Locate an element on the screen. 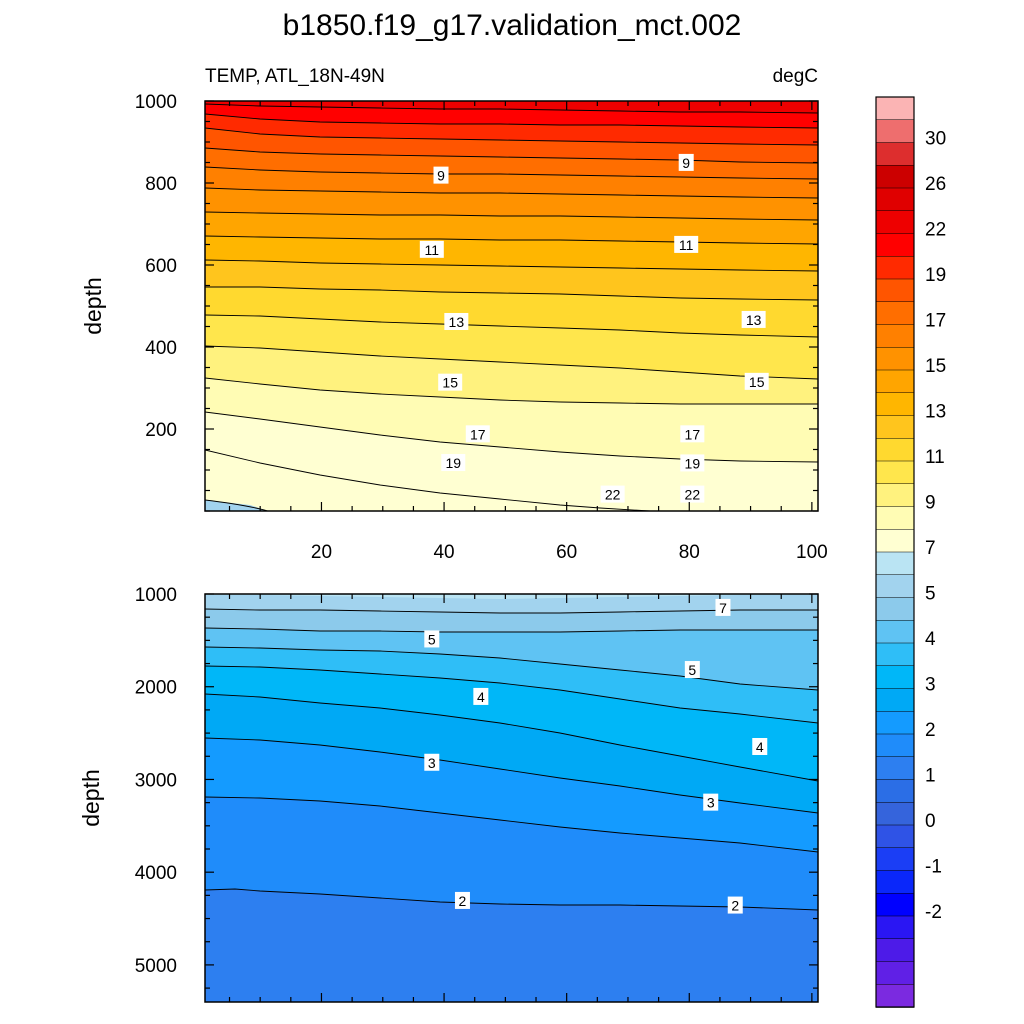 This screenshot has height=1024, width=1024. contour-label-text: 19 is located at coordinates (453, 463).